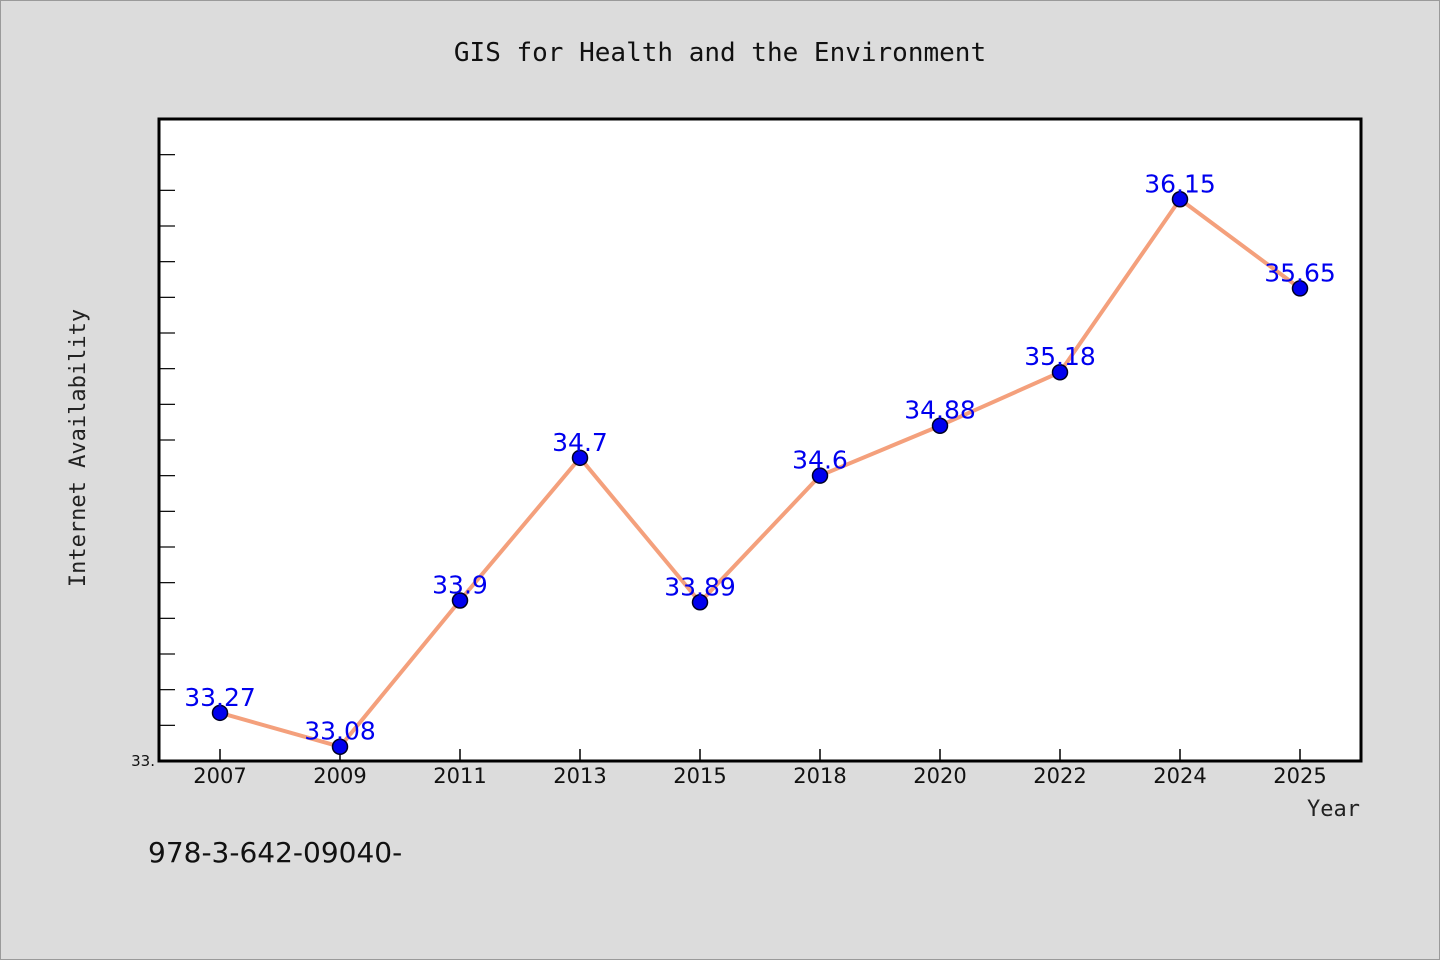 The image size is (1440, 960). I want to click on data-label: 34.88, so click(940, 410).